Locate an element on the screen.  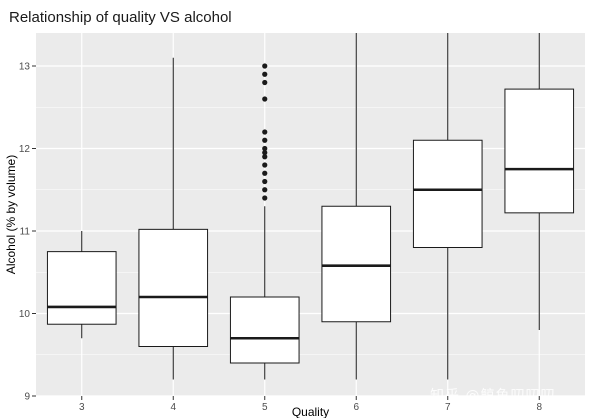
y-tick-label: 9 is located at coordinates (27, 397).